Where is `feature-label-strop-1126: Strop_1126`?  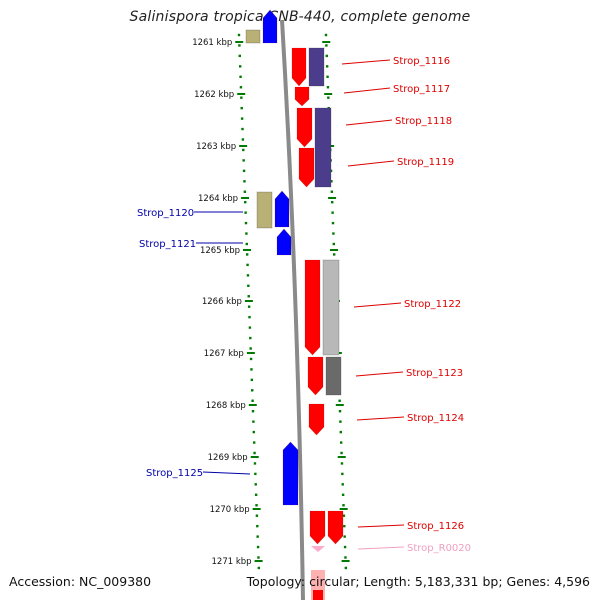
feature-label-strop-1126: Strop_1126 is located at coordinates (435, 526).